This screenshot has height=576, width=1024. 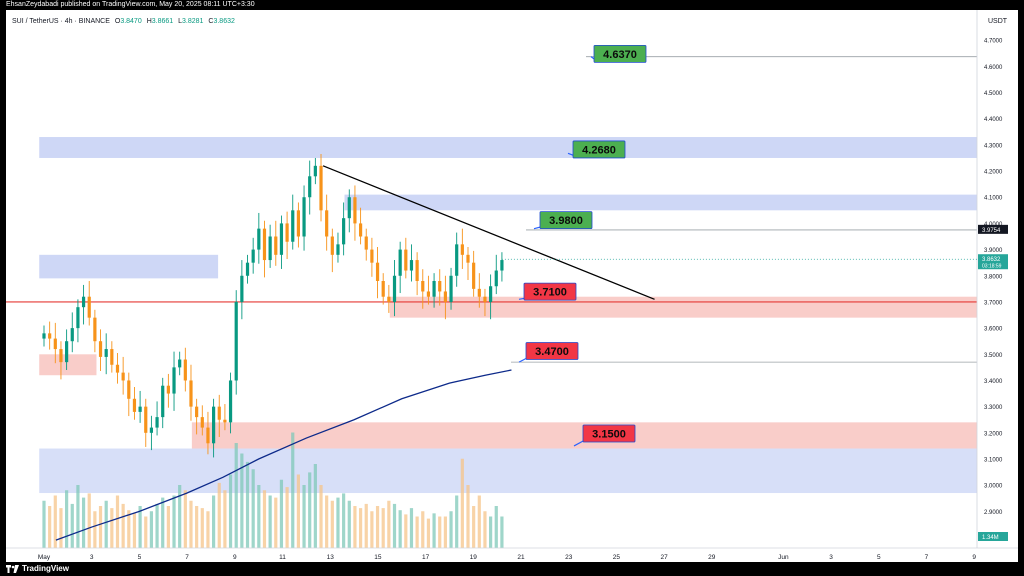 What do you see at coordinates (993, 68) in the screenshot?
I see `y-tick-label: 4.6000` at bounding box center [993, 68].